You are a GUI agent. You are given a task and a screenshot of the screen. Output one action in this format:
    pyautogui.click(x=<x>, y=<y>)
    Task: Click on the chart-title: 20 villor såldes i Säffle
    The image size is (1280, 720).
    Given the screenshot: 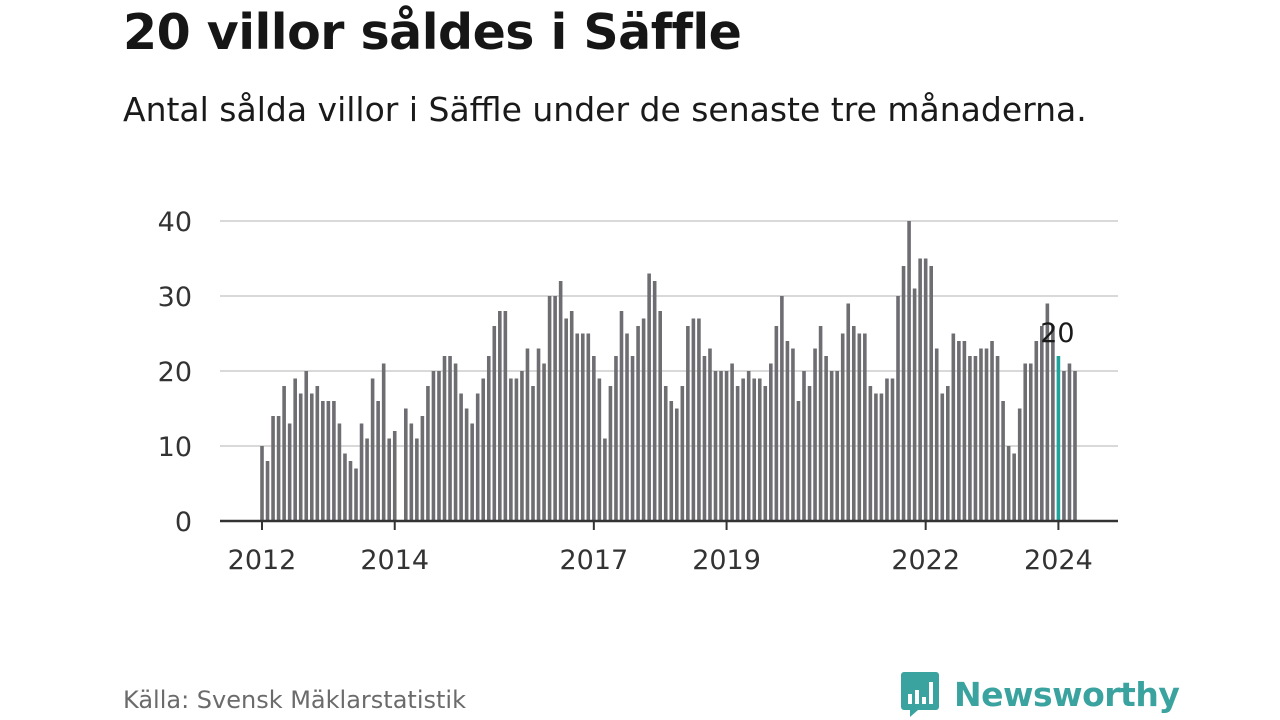 What is the action you would take?
    pyautogui.click(x=432, y=32)
    